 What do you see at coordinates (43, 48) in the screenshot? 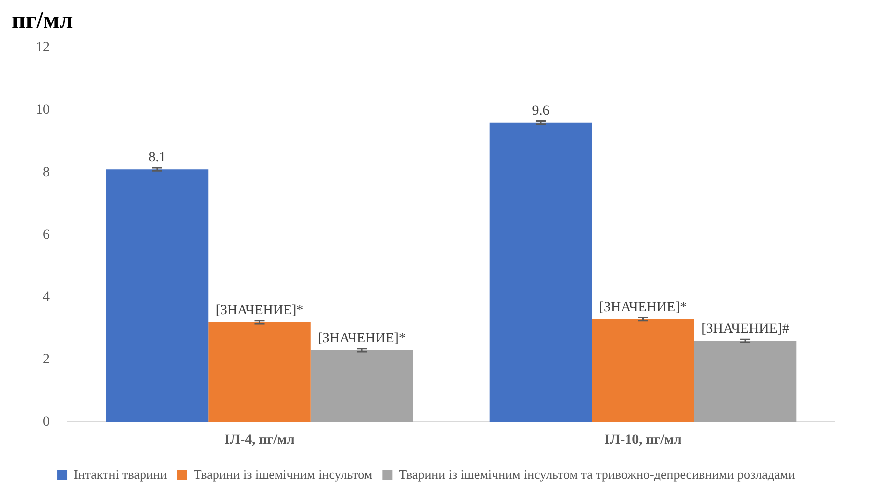
I see `y-tick-label: 12` at bounding box center [43, 48].